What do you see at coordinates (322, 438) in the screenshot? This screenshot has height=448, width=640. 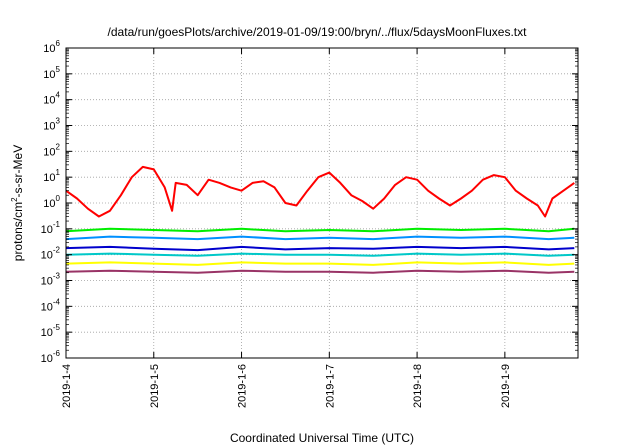 I see `x-axis-label: Coordinated Universal Time (UTC)` at bounding box center [322, 438].